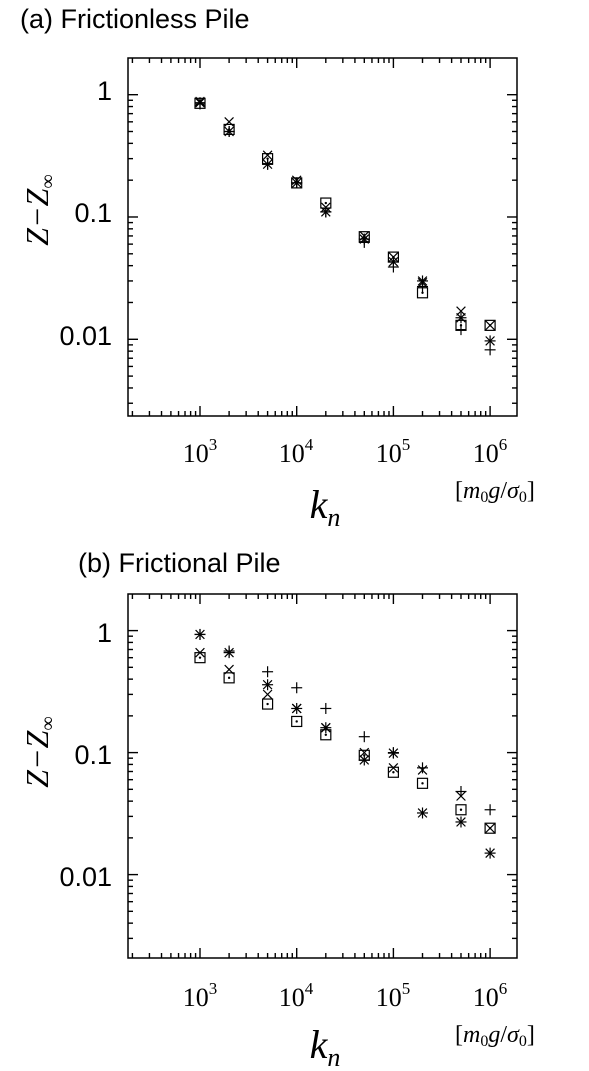 The image size is (589, 1071). Describe the element at coordinates (93, 755) in the screenshot. I see `y-tick-label: 0.1` at that location.